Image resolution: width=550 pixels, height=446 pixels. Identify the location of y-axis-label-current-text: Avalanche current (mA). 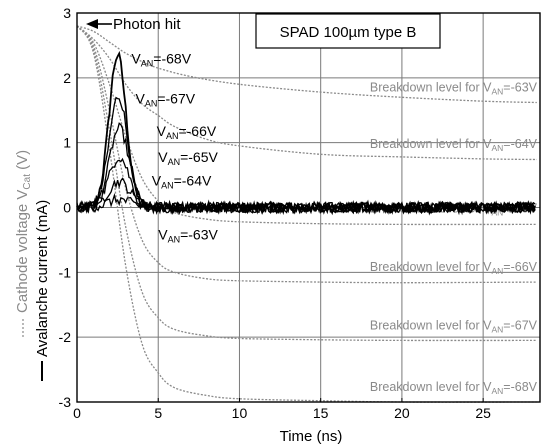
(42, 278).